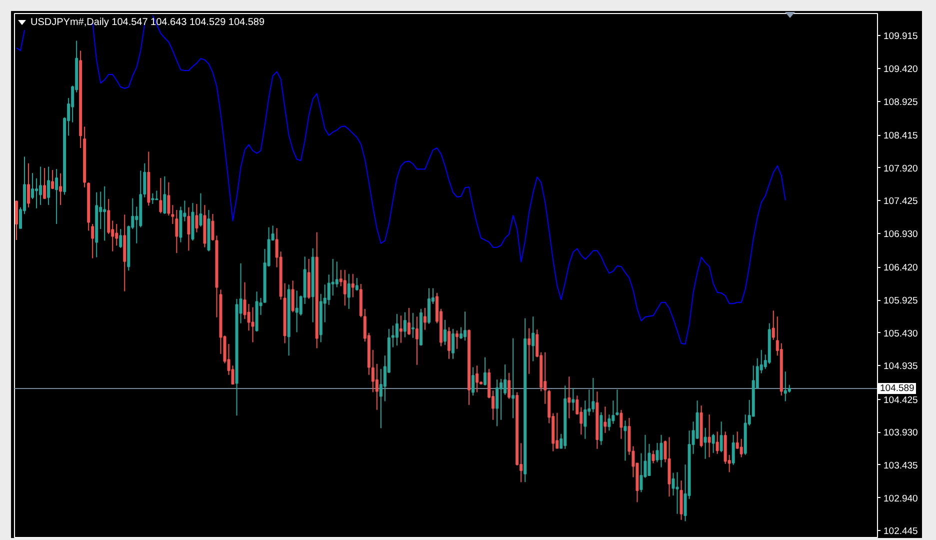  I want to click on y-tick-label: 102.940, so click(901, 498).